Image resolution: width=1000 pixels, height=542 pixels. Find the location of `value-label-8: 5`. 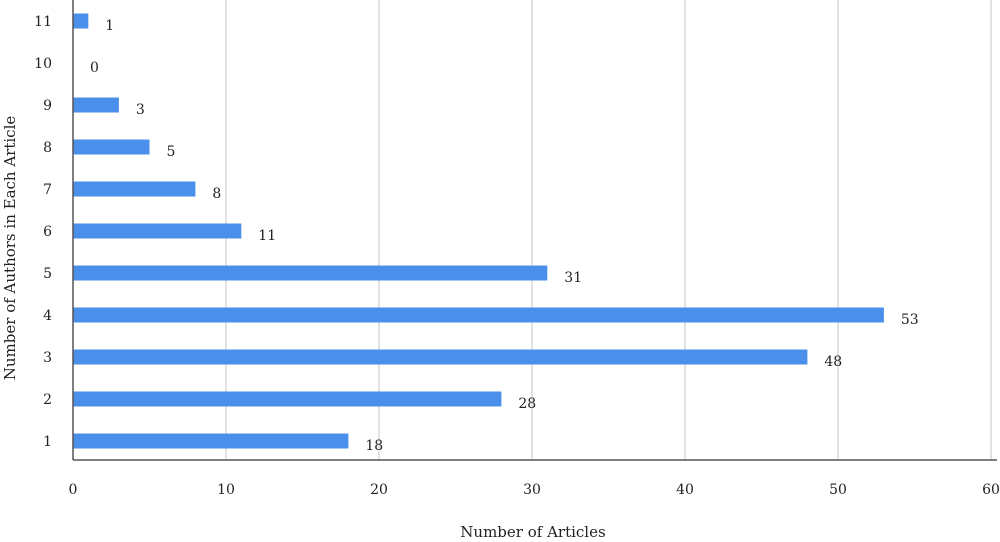

value-label-8: 5 is located at coordinates (171, 152).